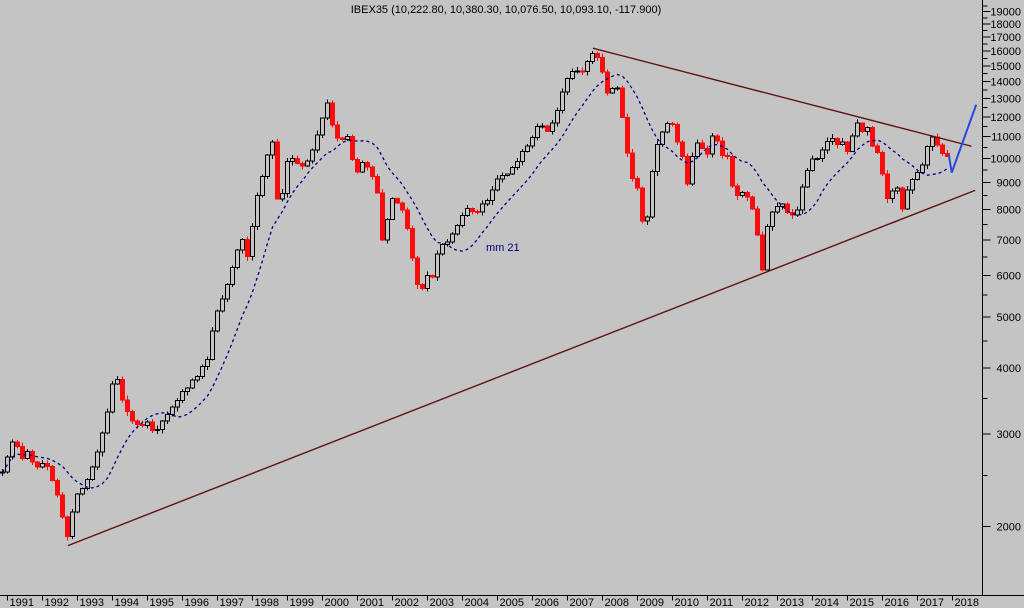 Image resolution: width=1024 pixels, height=608 pixels. I want to click on svg-text: 2014, so click(827, 602).